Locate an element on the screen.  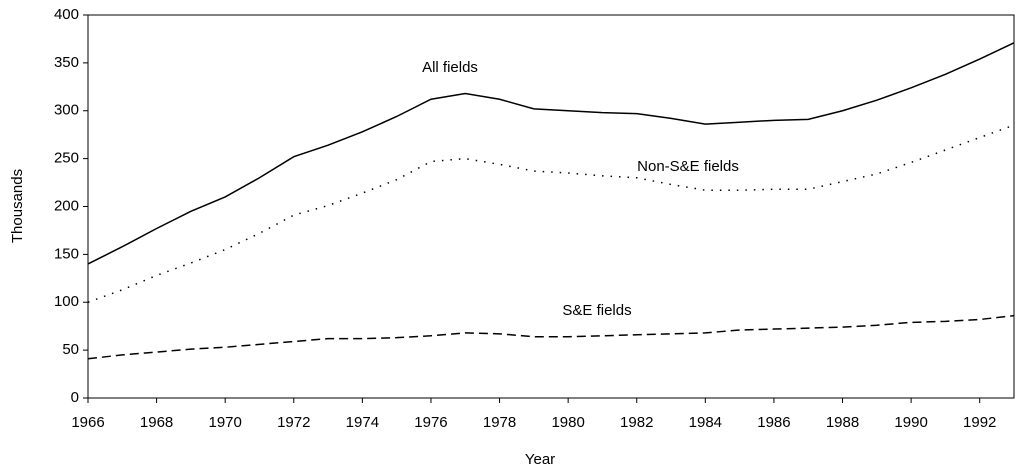
series-label: Non-S&E fields is located at coordinates (688, 166).